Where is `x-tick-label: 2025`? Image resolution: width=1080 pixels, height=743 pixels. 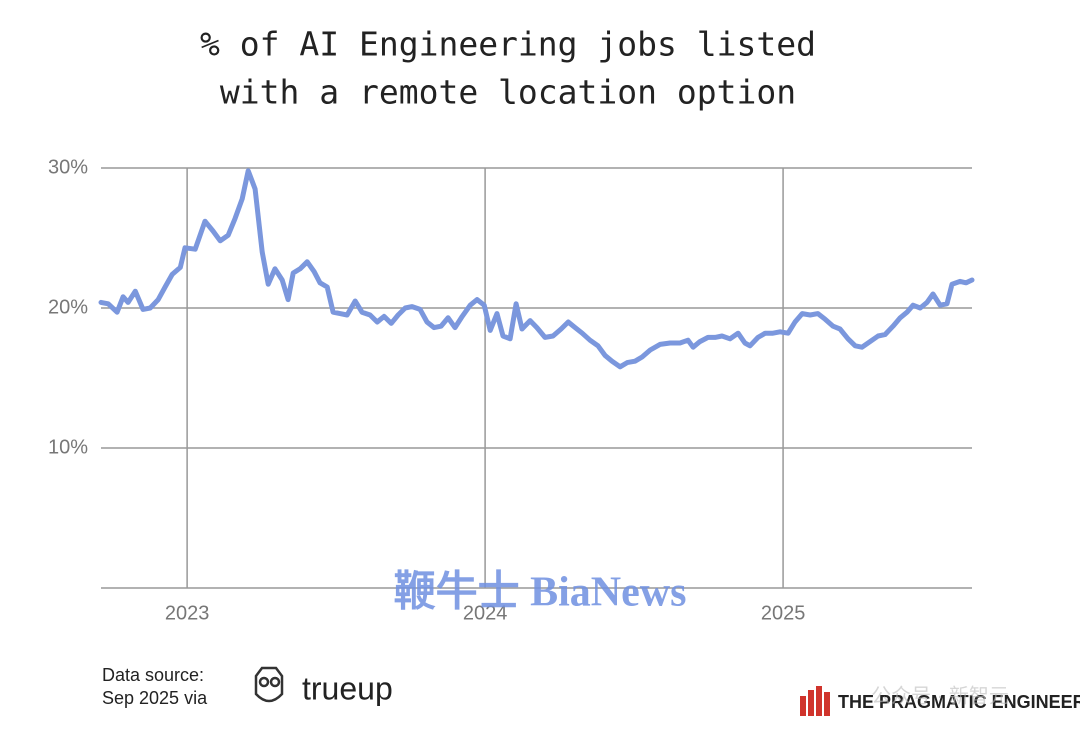
x-tick-label: 2025 is located at coordinates (783, 613).